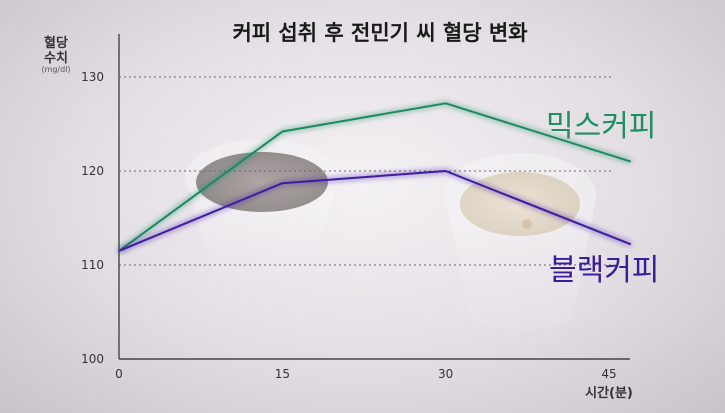 Image resolution: width=725 pixels, height=413 pixels. I want to click on y-axis-label-line1: 혈당, so click(56, 43).